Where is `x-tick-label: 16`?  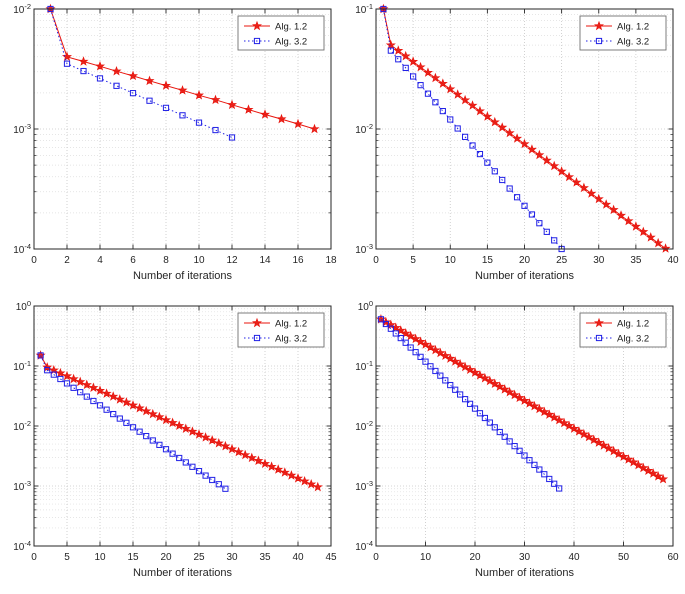
x-tick-label: 16 is located at coordinates (298, 260).